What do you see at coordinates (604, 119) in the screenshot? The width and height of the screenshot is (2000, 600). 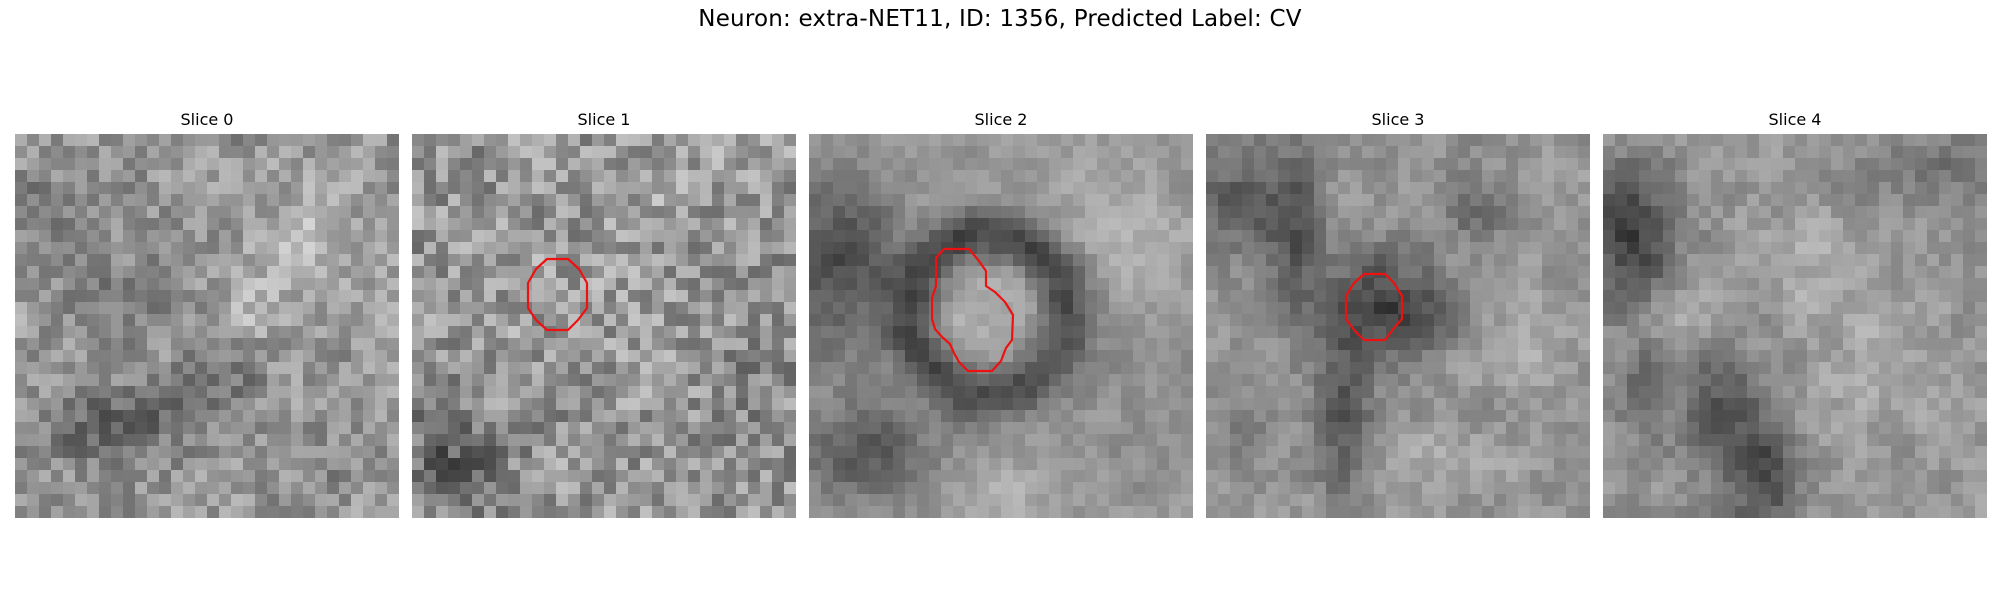 I see `slice-title: Slice 1` at bounding box center [604, 119].